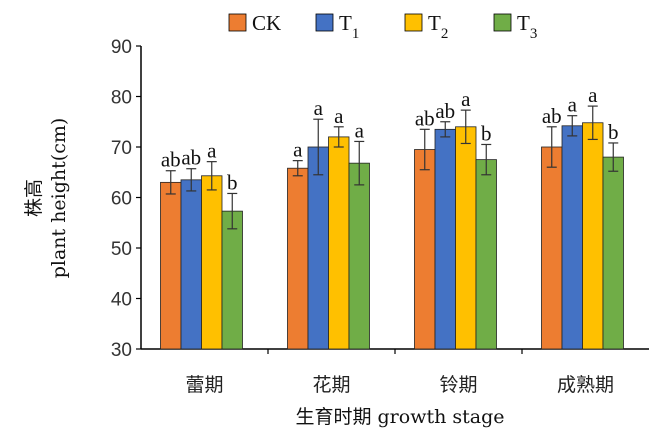 This screenshot has height=441, width=661. I want to click on legend-label-t1: T1, so click(349, 26).